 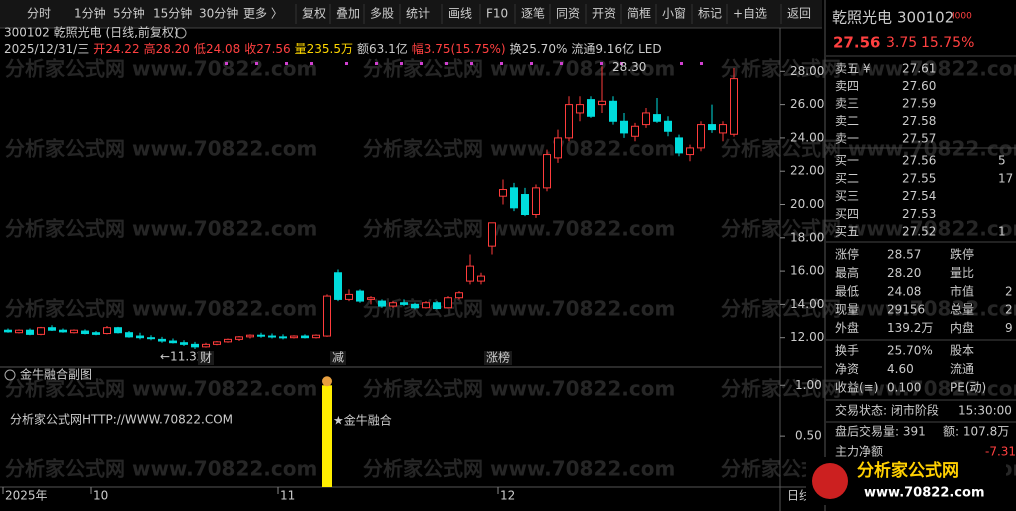 I want to click on main-flow: 主力净额, so click(x=859, y=452).